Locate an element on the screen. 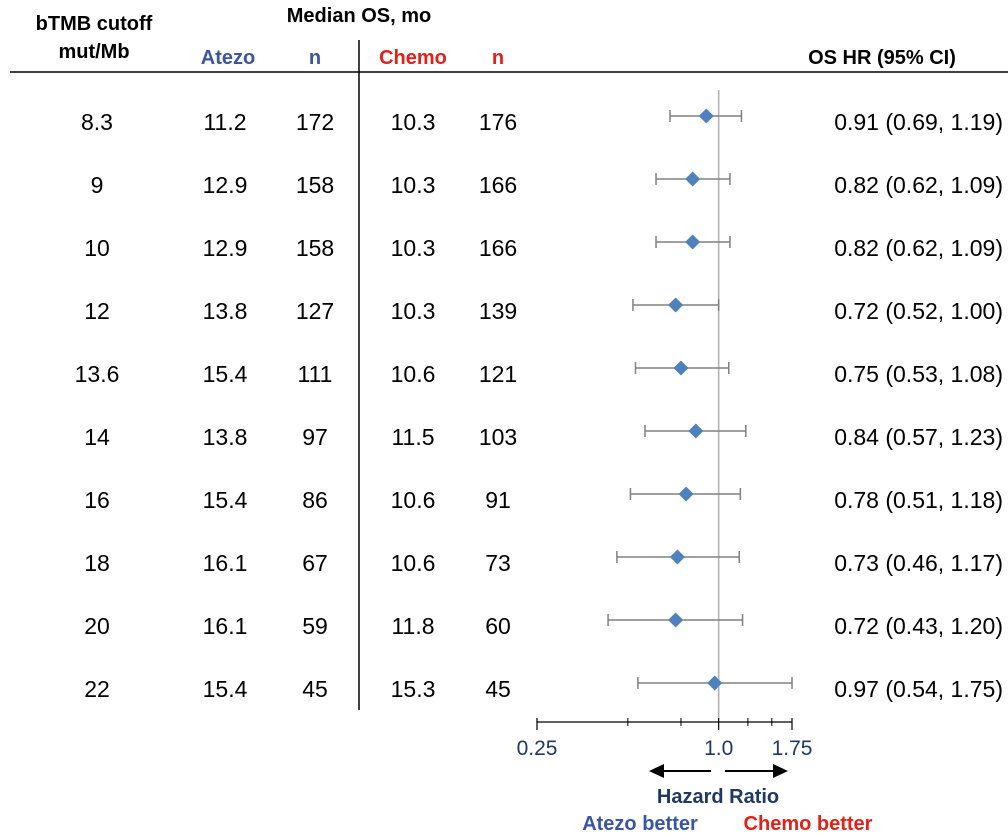  os-hr-cell: 0.84 (0.57, 1.23) is located at coordinates (918, 437).